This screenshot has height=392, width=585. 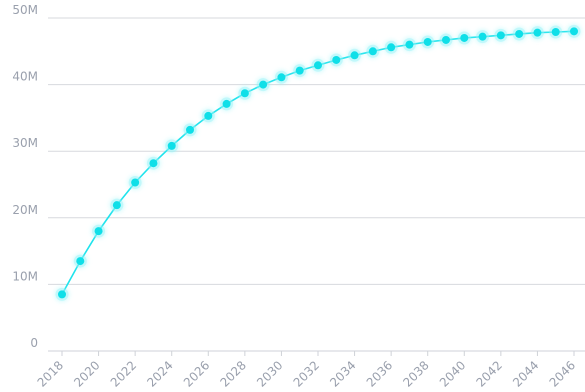 I want to click on x-tick-label: 2032, so click(x=306, y=373).